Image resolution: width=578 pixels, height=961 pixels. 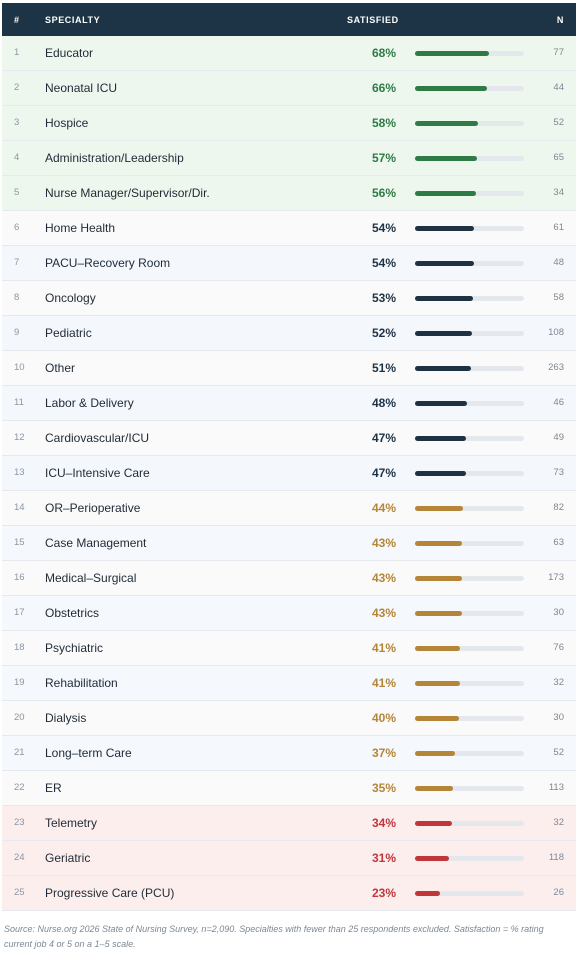 What do you see at coordinates (289, 788) in the screenshot?
I see `table-row: 22 ER 35% 113` at bounding box center [289, 788].